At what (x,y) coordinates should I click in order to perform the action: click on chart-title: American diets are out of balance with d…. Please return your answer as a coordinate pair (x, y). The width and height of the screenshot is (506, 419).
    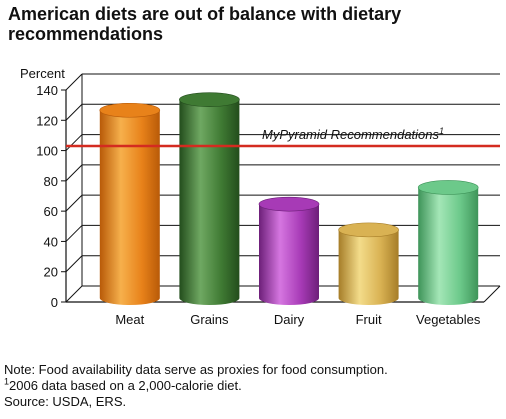
    Looking at the image, I should click on (205, 24).